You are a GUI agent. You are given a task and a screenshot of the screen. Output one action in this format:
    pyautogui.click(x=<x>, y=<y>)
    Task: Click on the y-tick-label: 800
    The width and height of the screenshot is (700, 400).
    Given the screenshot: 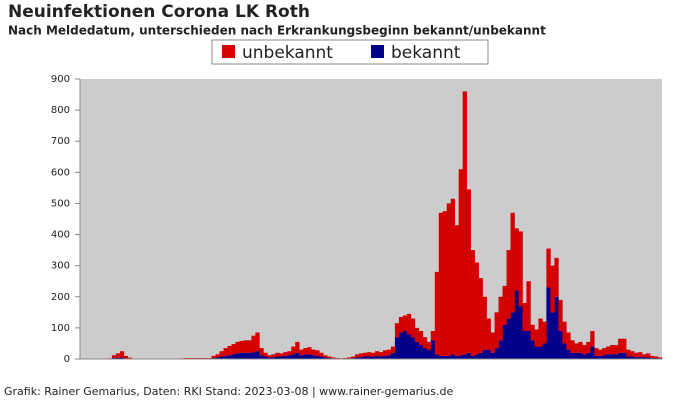 What is the action you would take?
    pyautogui.click(x=60, y=110)
    